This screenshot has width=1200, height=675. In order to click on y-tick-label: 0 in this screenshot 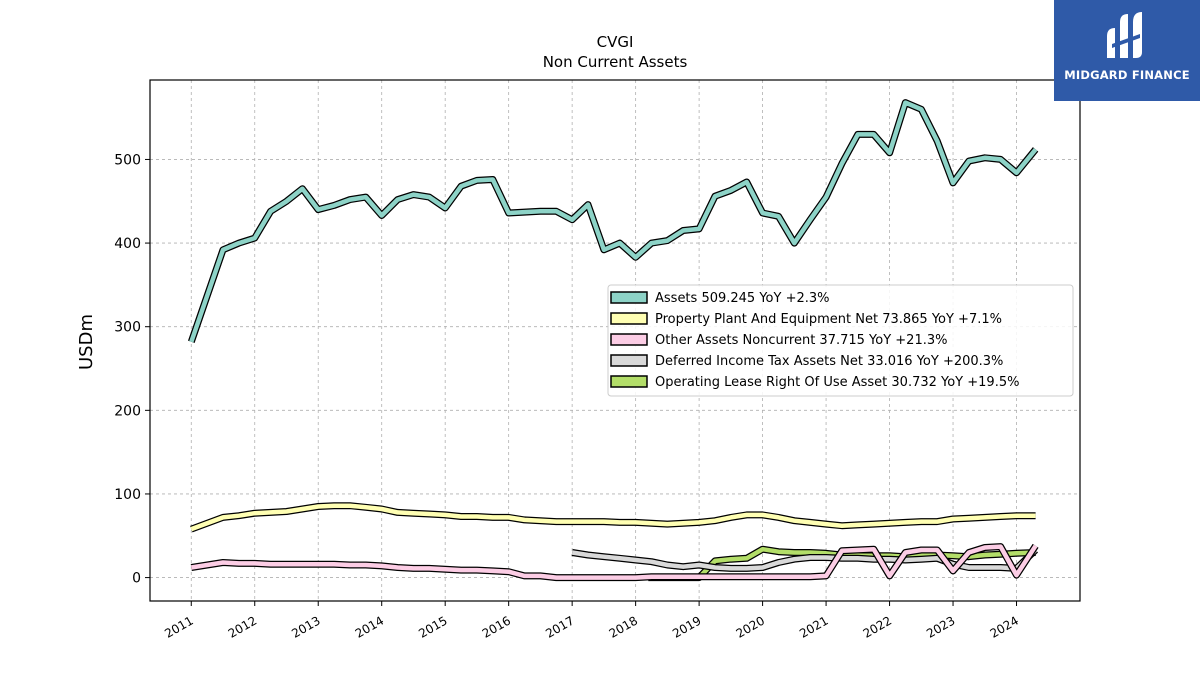, I will do `click(136, 579)`.